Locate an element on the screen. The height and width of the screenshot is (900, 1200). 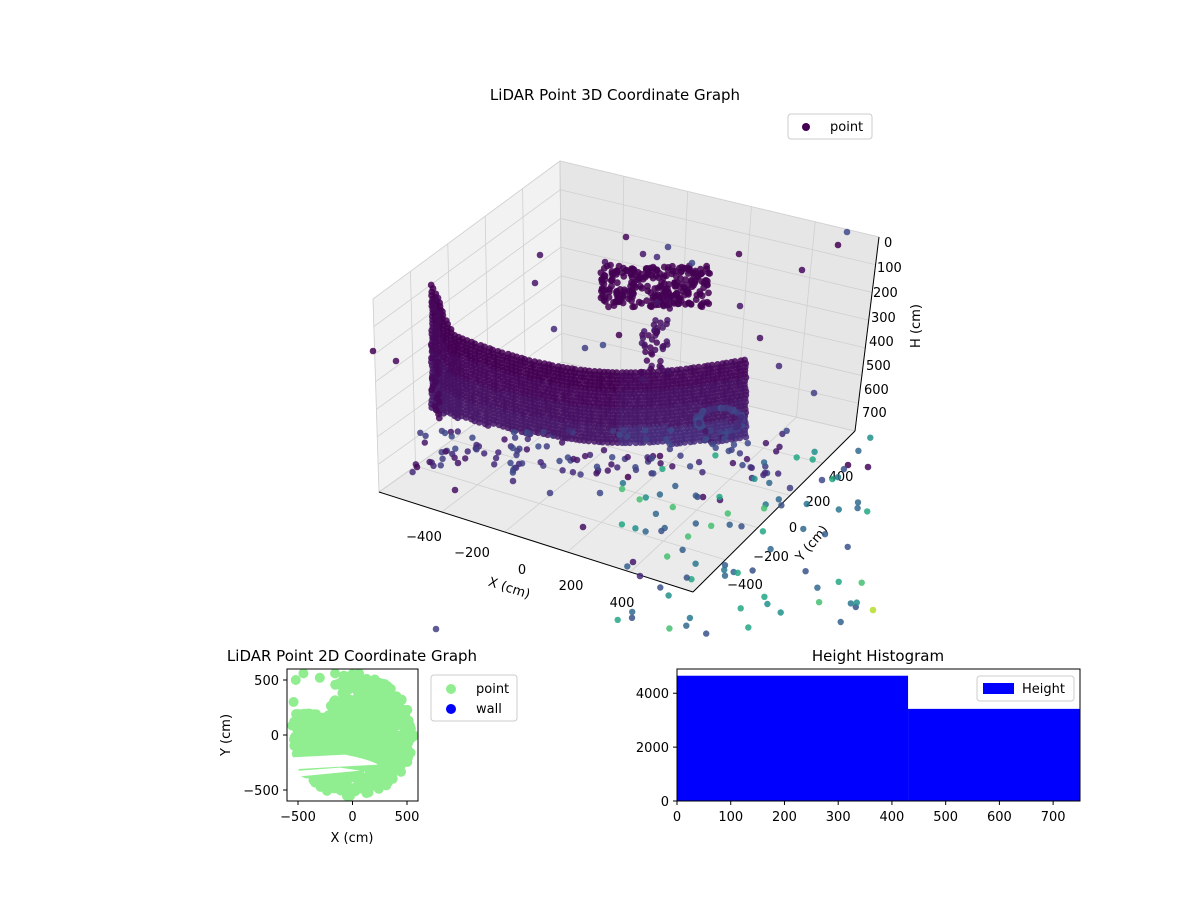
z-tick-label: 100 is located at coordinates (889, 268).